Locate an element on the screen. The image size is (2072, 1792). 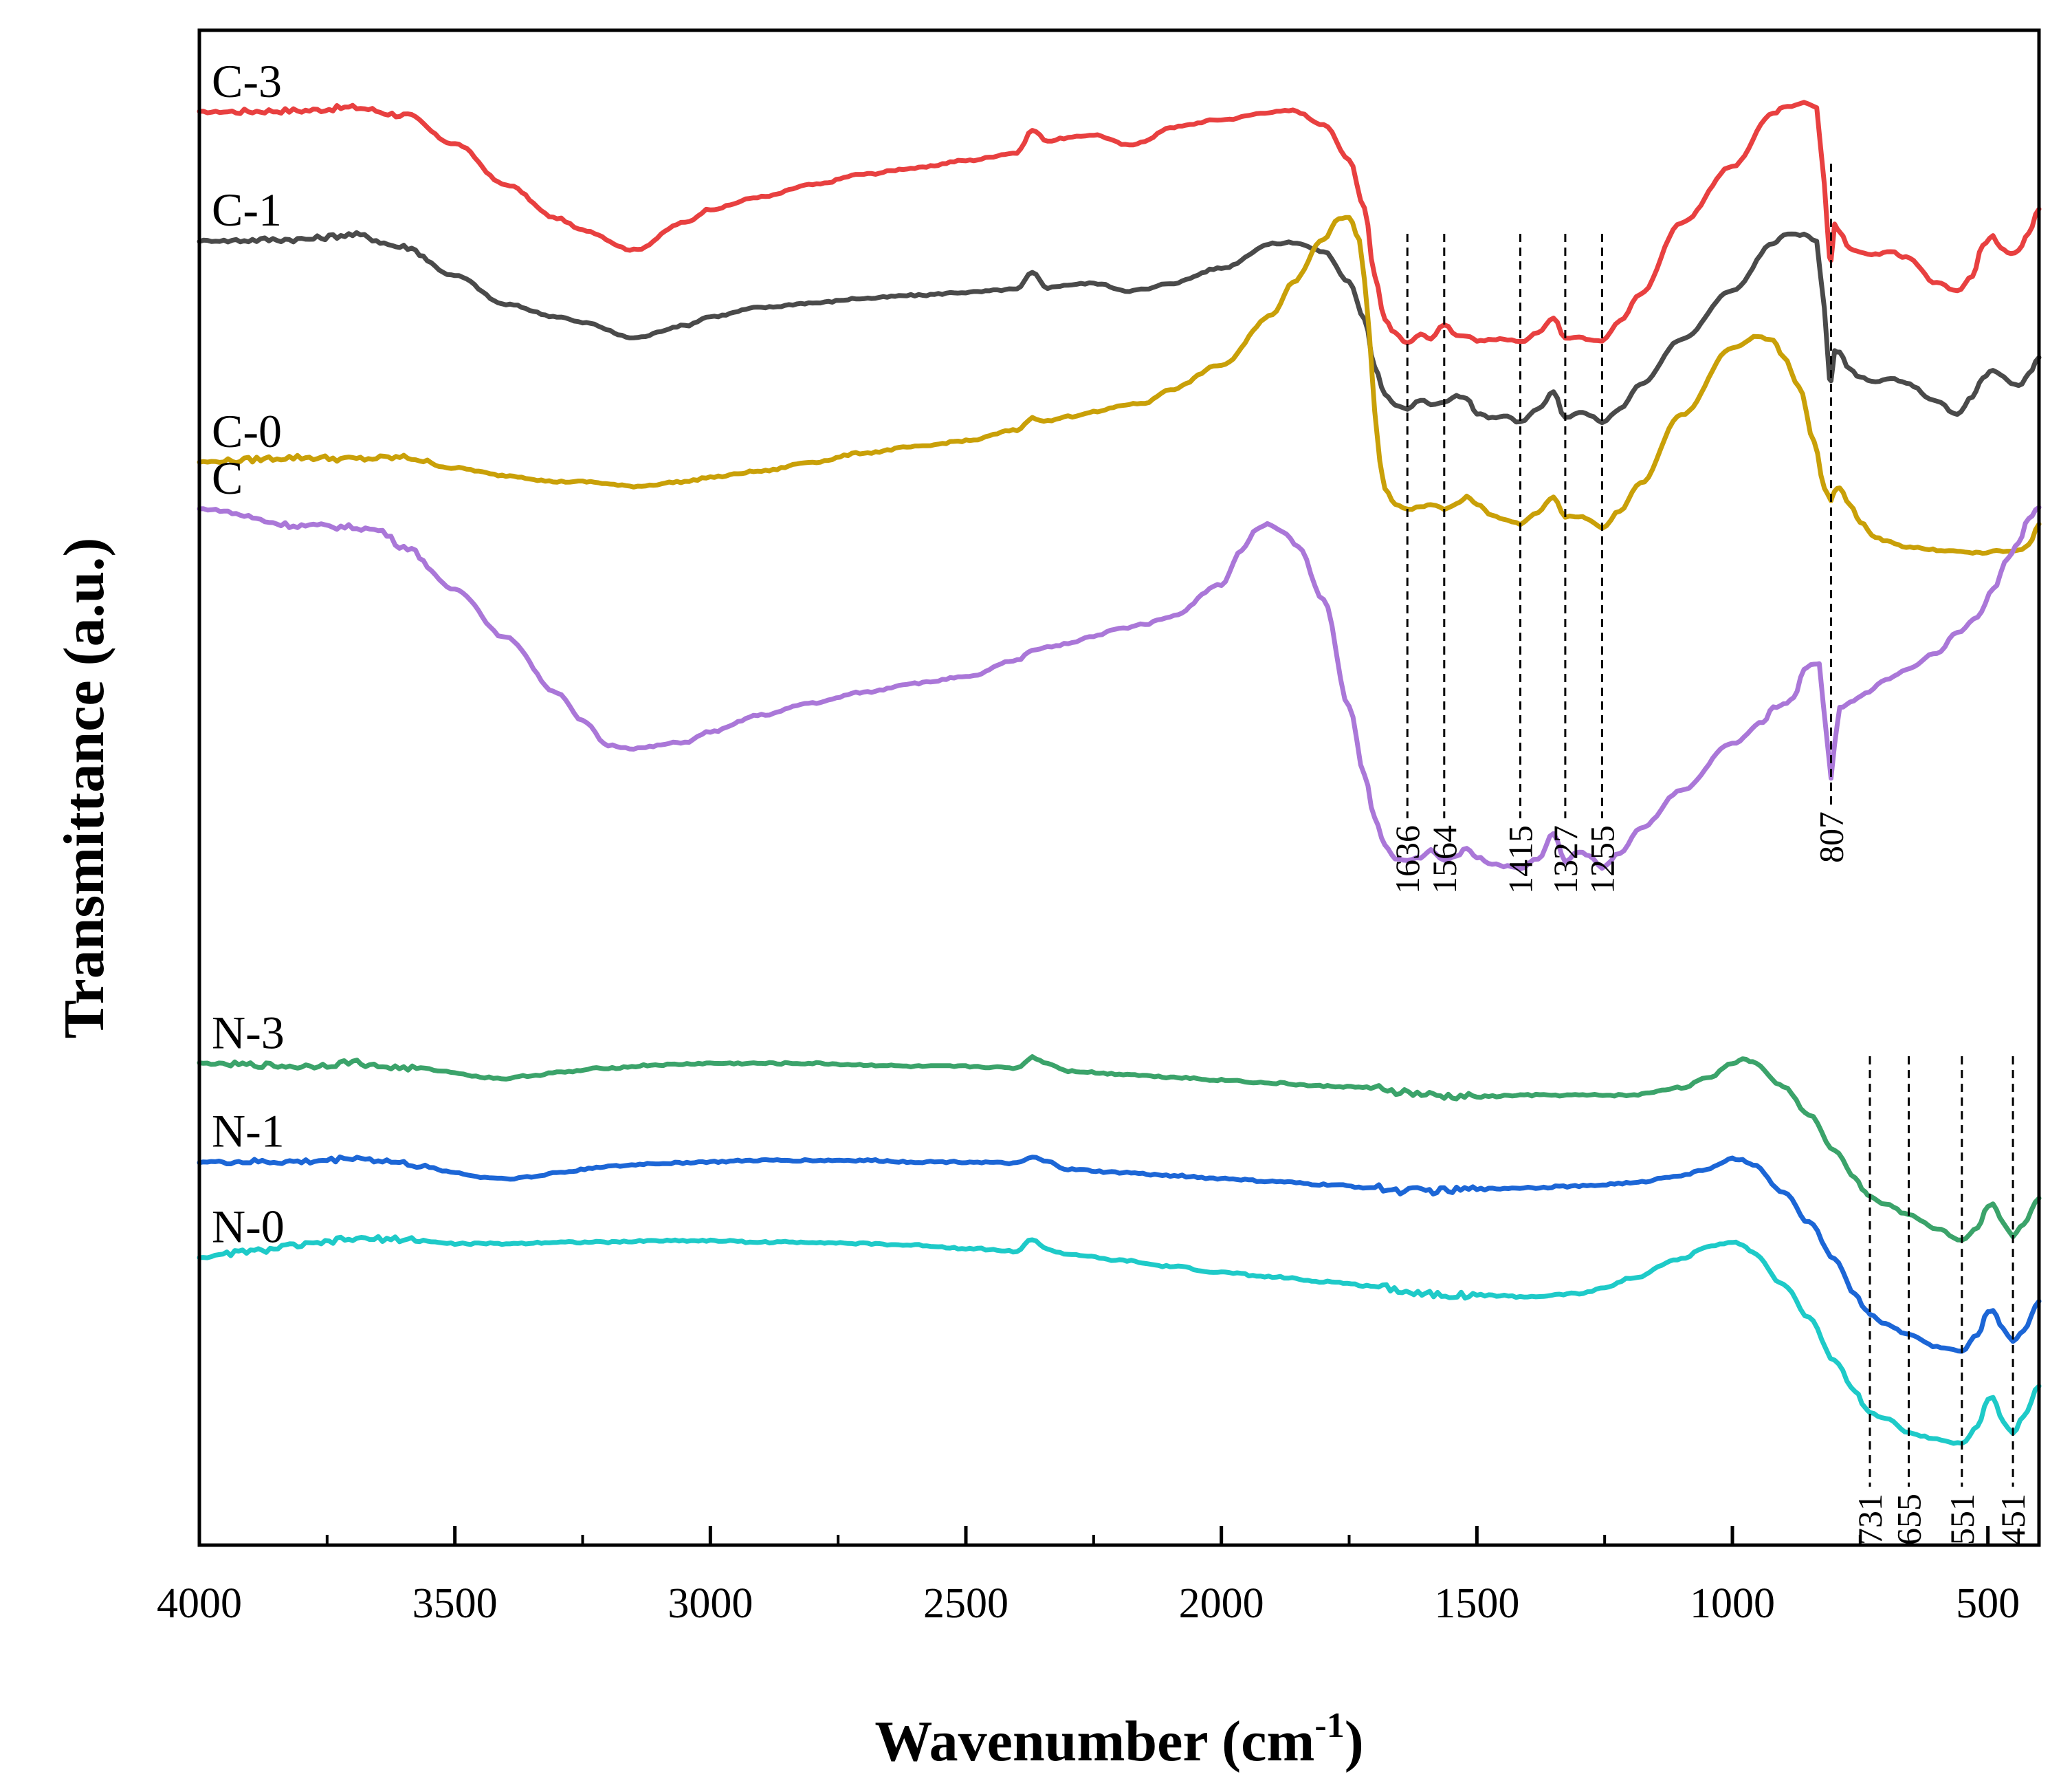
peak-upper-label-807: 807 is located at coordinates (1831, 837).